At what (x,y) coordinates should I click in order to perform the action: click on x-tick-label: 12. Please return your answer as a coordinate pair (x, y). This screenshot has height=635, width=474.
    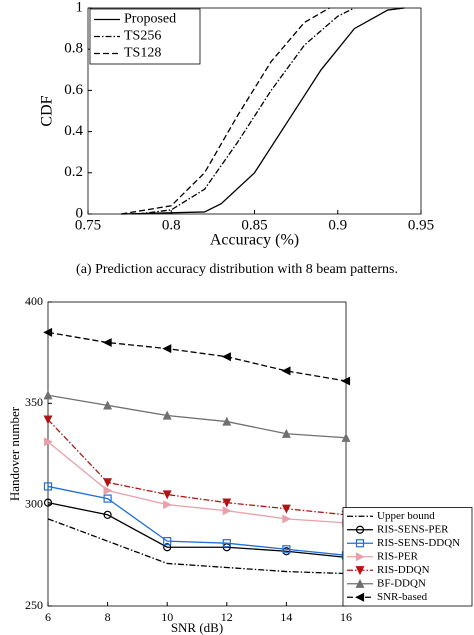
    Looking at the image, I should click on (227, 617).